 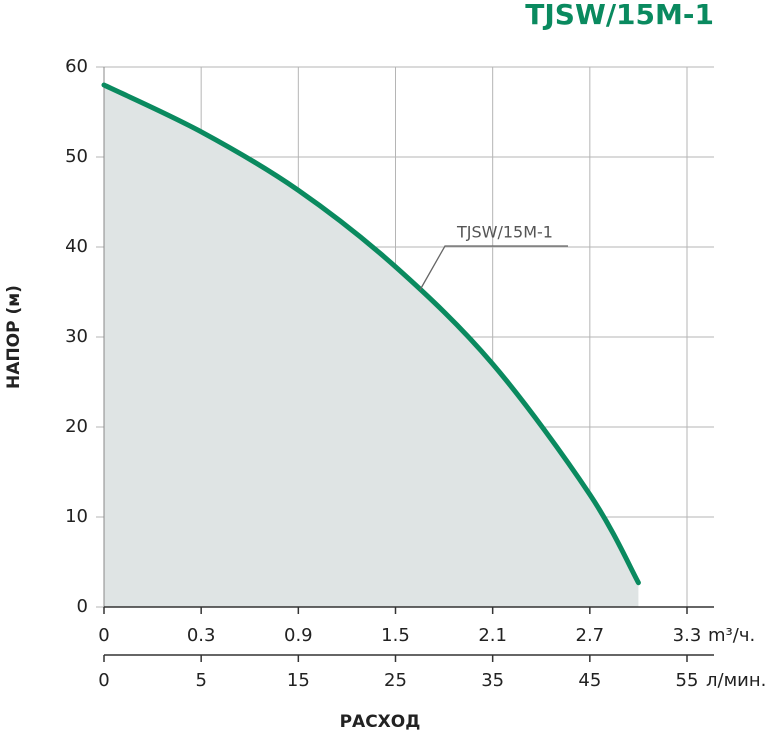 What do you see at coordinates (76, 246) in the screenshot?
I see `y-tick-label: 40` at bounding box center [76, 246].